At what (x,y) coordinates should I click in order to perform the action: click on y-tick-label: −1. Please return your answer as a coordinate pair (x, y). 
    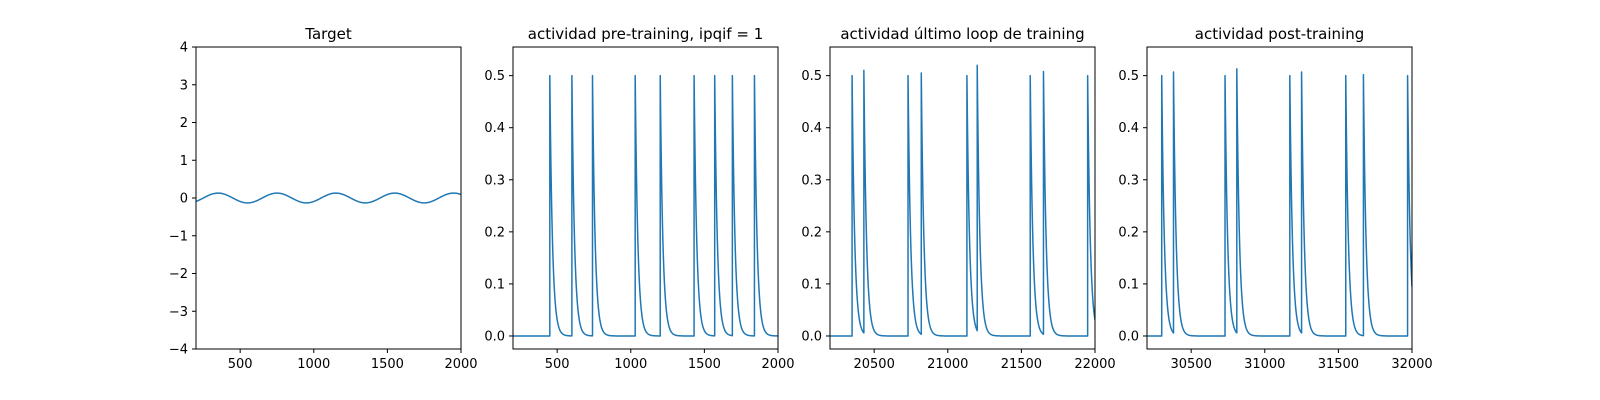
    Looking at the image, I should click on (178, 236).